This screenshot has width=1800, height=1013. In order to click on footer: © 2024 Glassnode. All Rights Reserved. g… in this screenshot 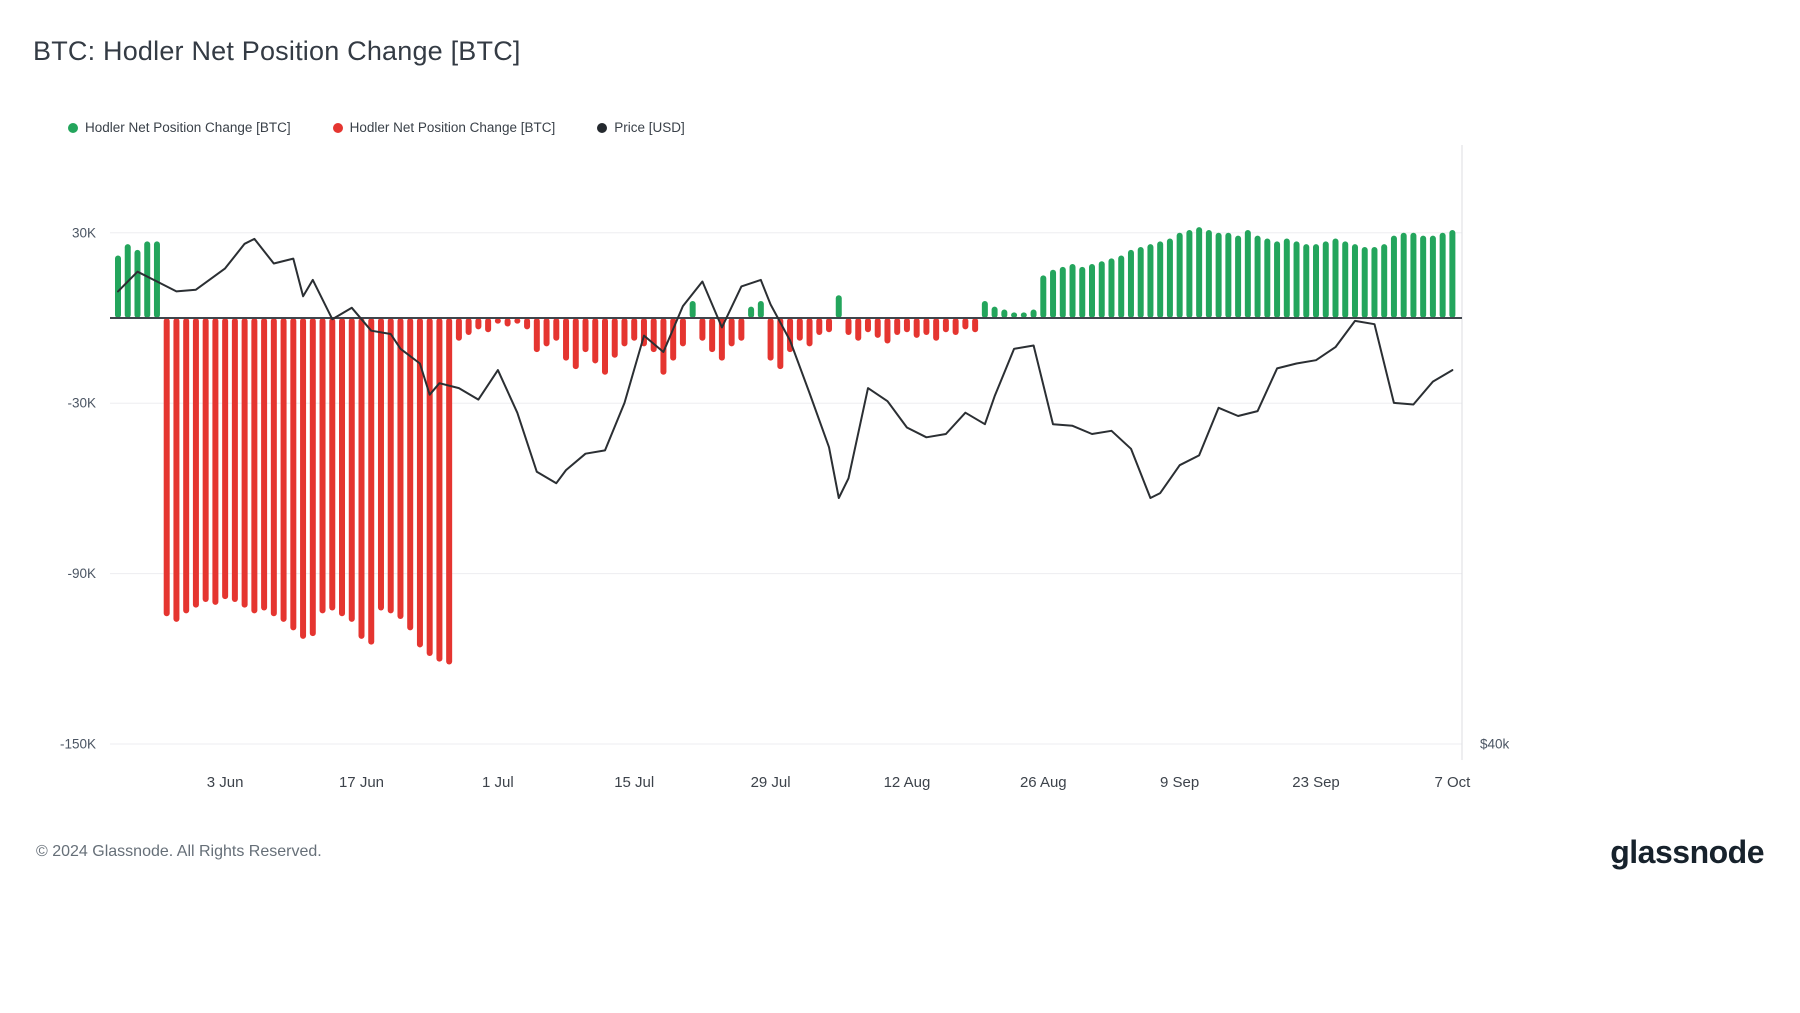, I will do `click(900, 852)`.